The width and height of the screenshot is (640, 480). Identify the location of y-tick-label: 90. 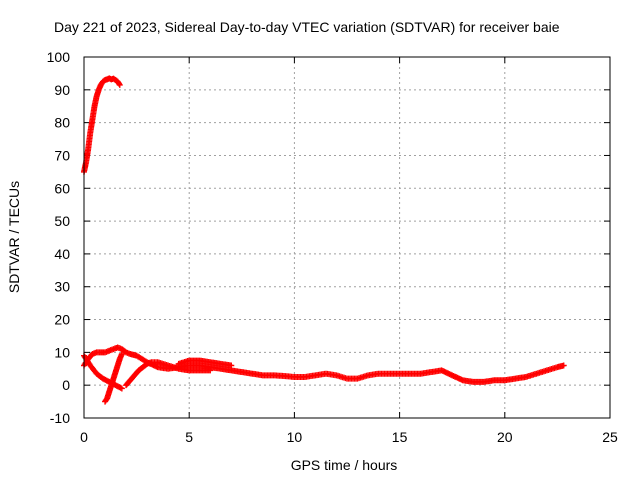
(62, 90).